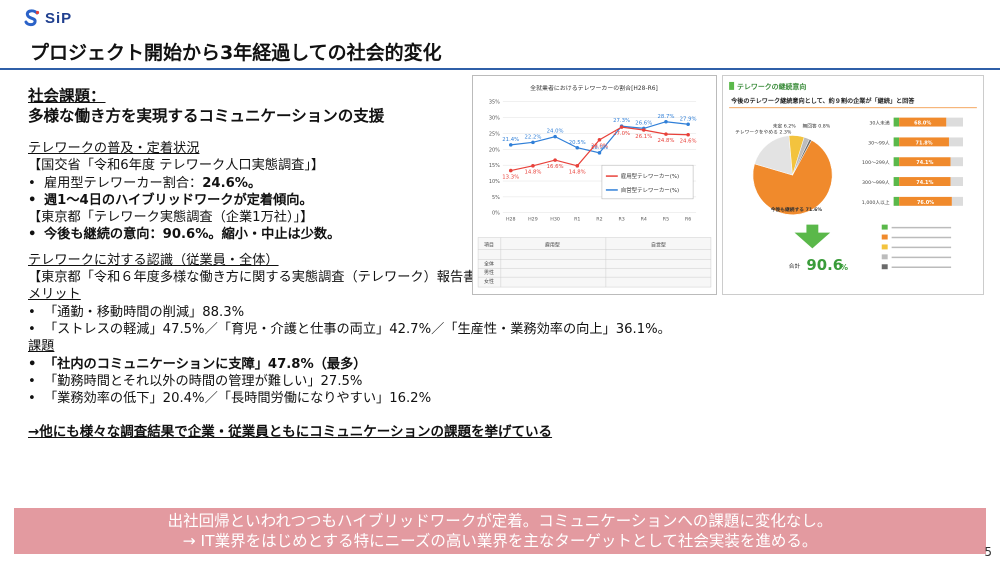 Image resolution: width=1000 pixels, height=563 pixels. What do you see at coordinates (785, 126) in the screenshot?
I see `pie-label-undecided: 未定 6.2%` at bounding box center [785, 126].